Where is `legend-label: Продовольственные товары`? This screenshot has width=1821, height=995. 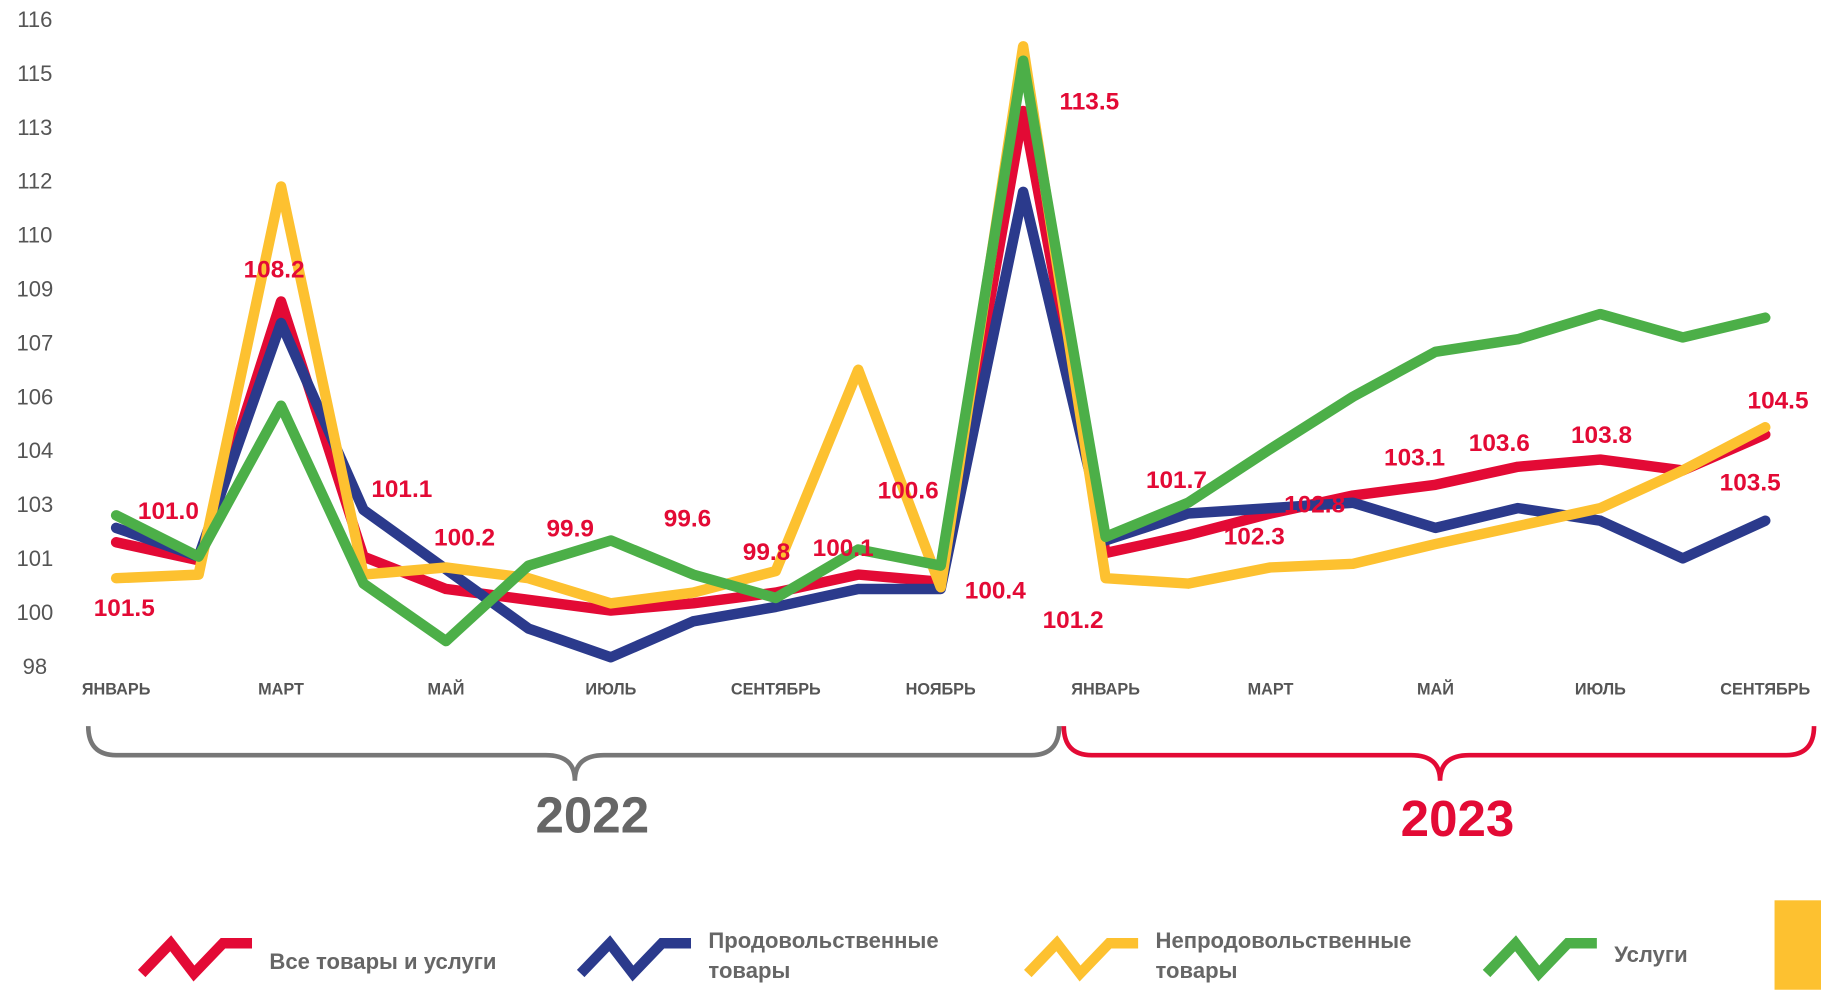
legend-label: Продовольственные товары is located at coordinates (823, 956).